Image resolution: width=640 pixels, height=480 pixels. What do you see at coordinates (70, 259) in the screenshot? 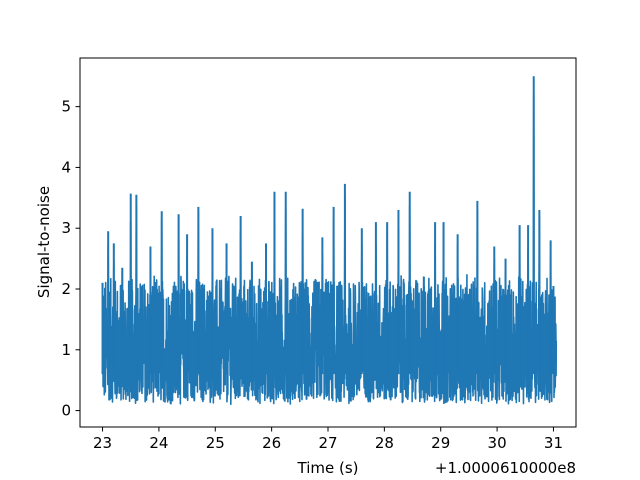
I see `y-axis-ticks: 0 1 2 3 4 5` at bounding box center [70, 259].